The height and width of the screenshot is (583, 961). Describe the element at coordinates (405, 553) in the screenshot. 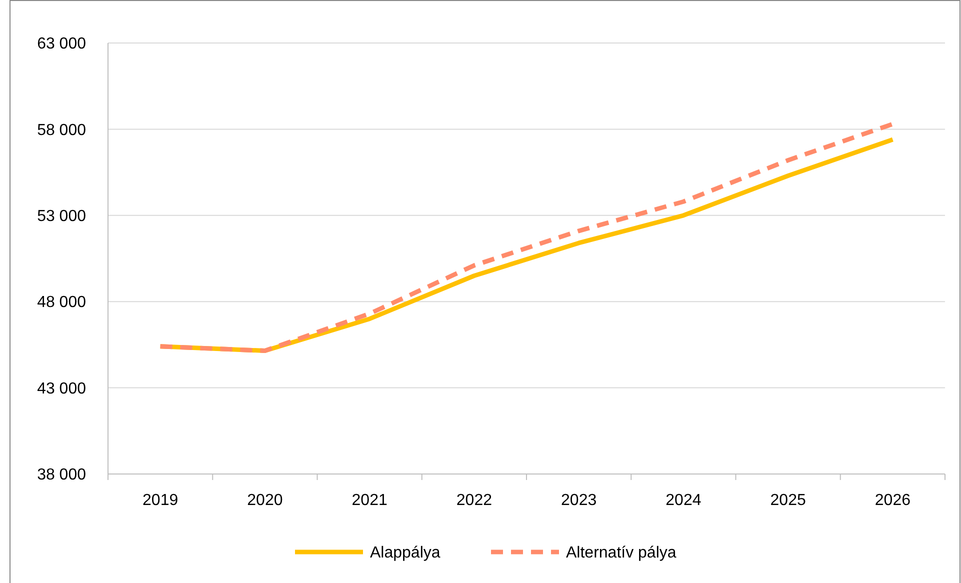

I see `legend-label: Alappálya` at that location.